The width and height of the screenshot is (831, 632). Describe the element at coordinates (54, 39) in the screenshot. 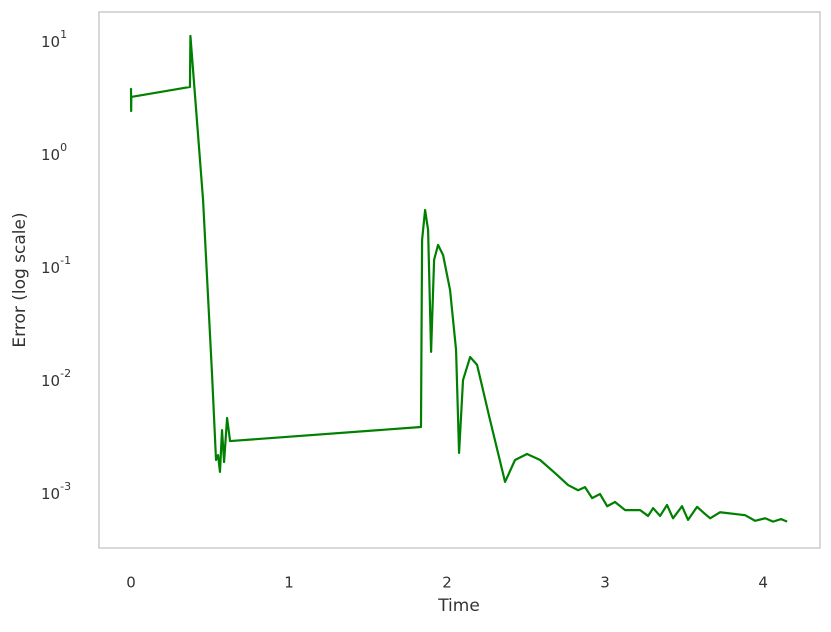

I see `y-tick-label: 10¹` at that location.